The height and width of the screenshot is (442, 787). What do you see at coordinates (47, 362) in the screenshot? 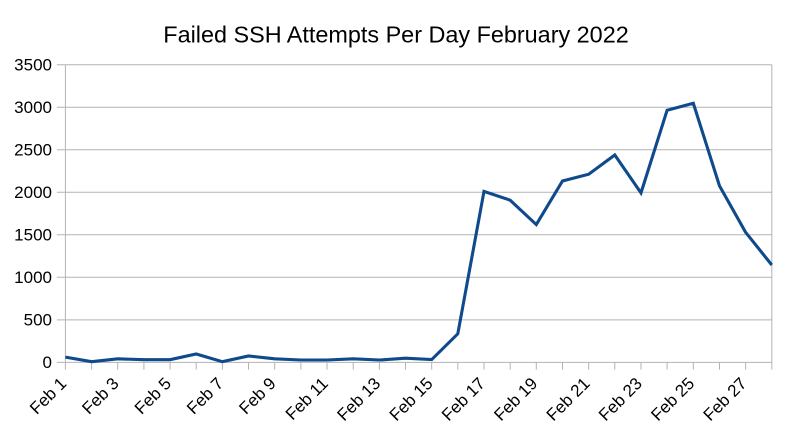
I see `svg-text: 0` at bounding box center [47, 362].